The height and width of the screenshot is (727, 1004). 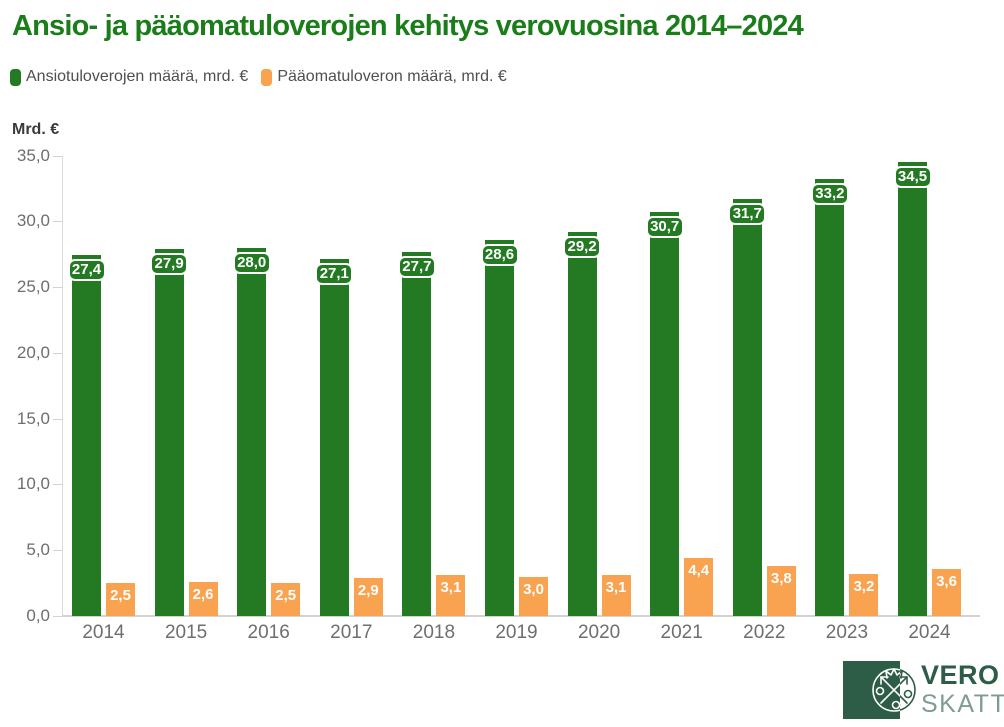 I want to click on bar-value-label-capital-2017: 2,9, so click(x=368, y=590).